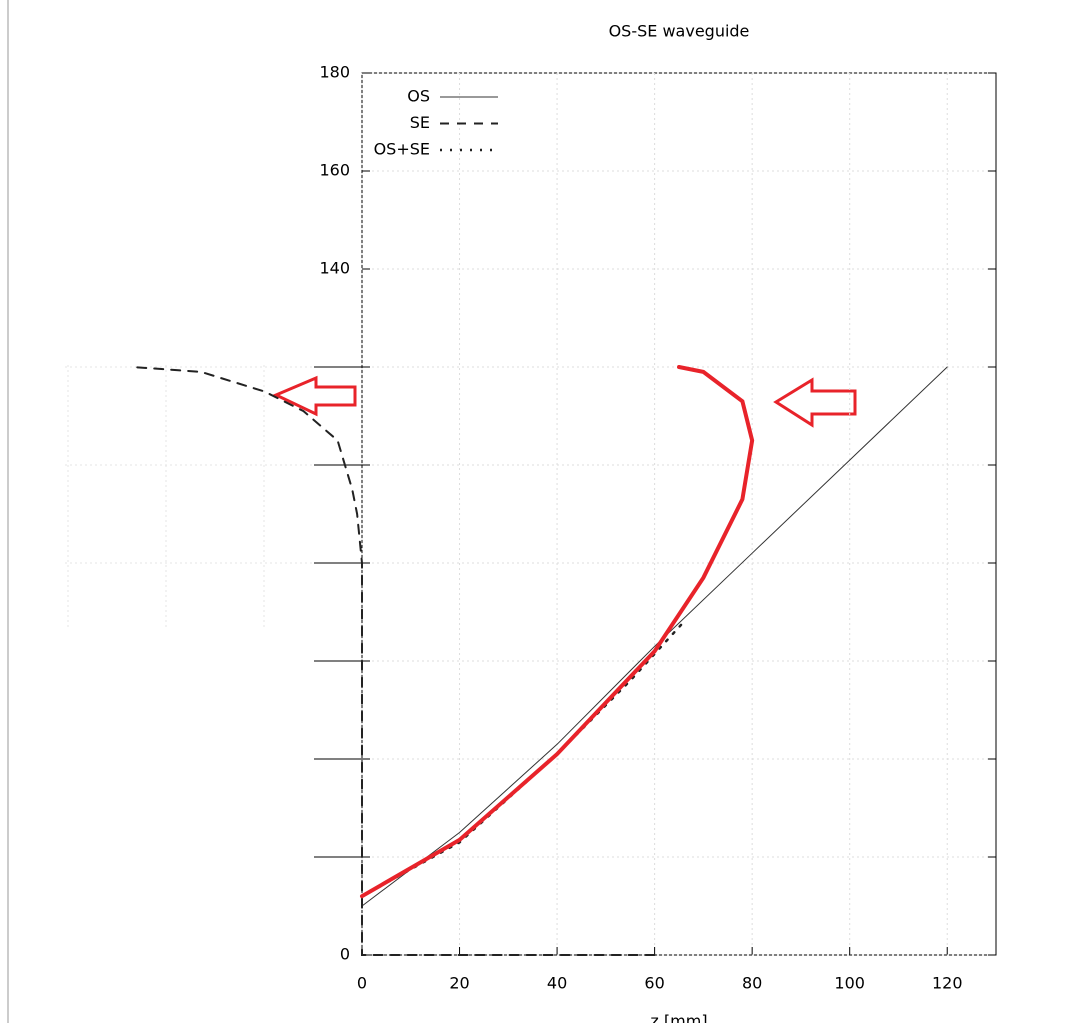  I want to click on x-tick-label: 100, so click(849, 983).